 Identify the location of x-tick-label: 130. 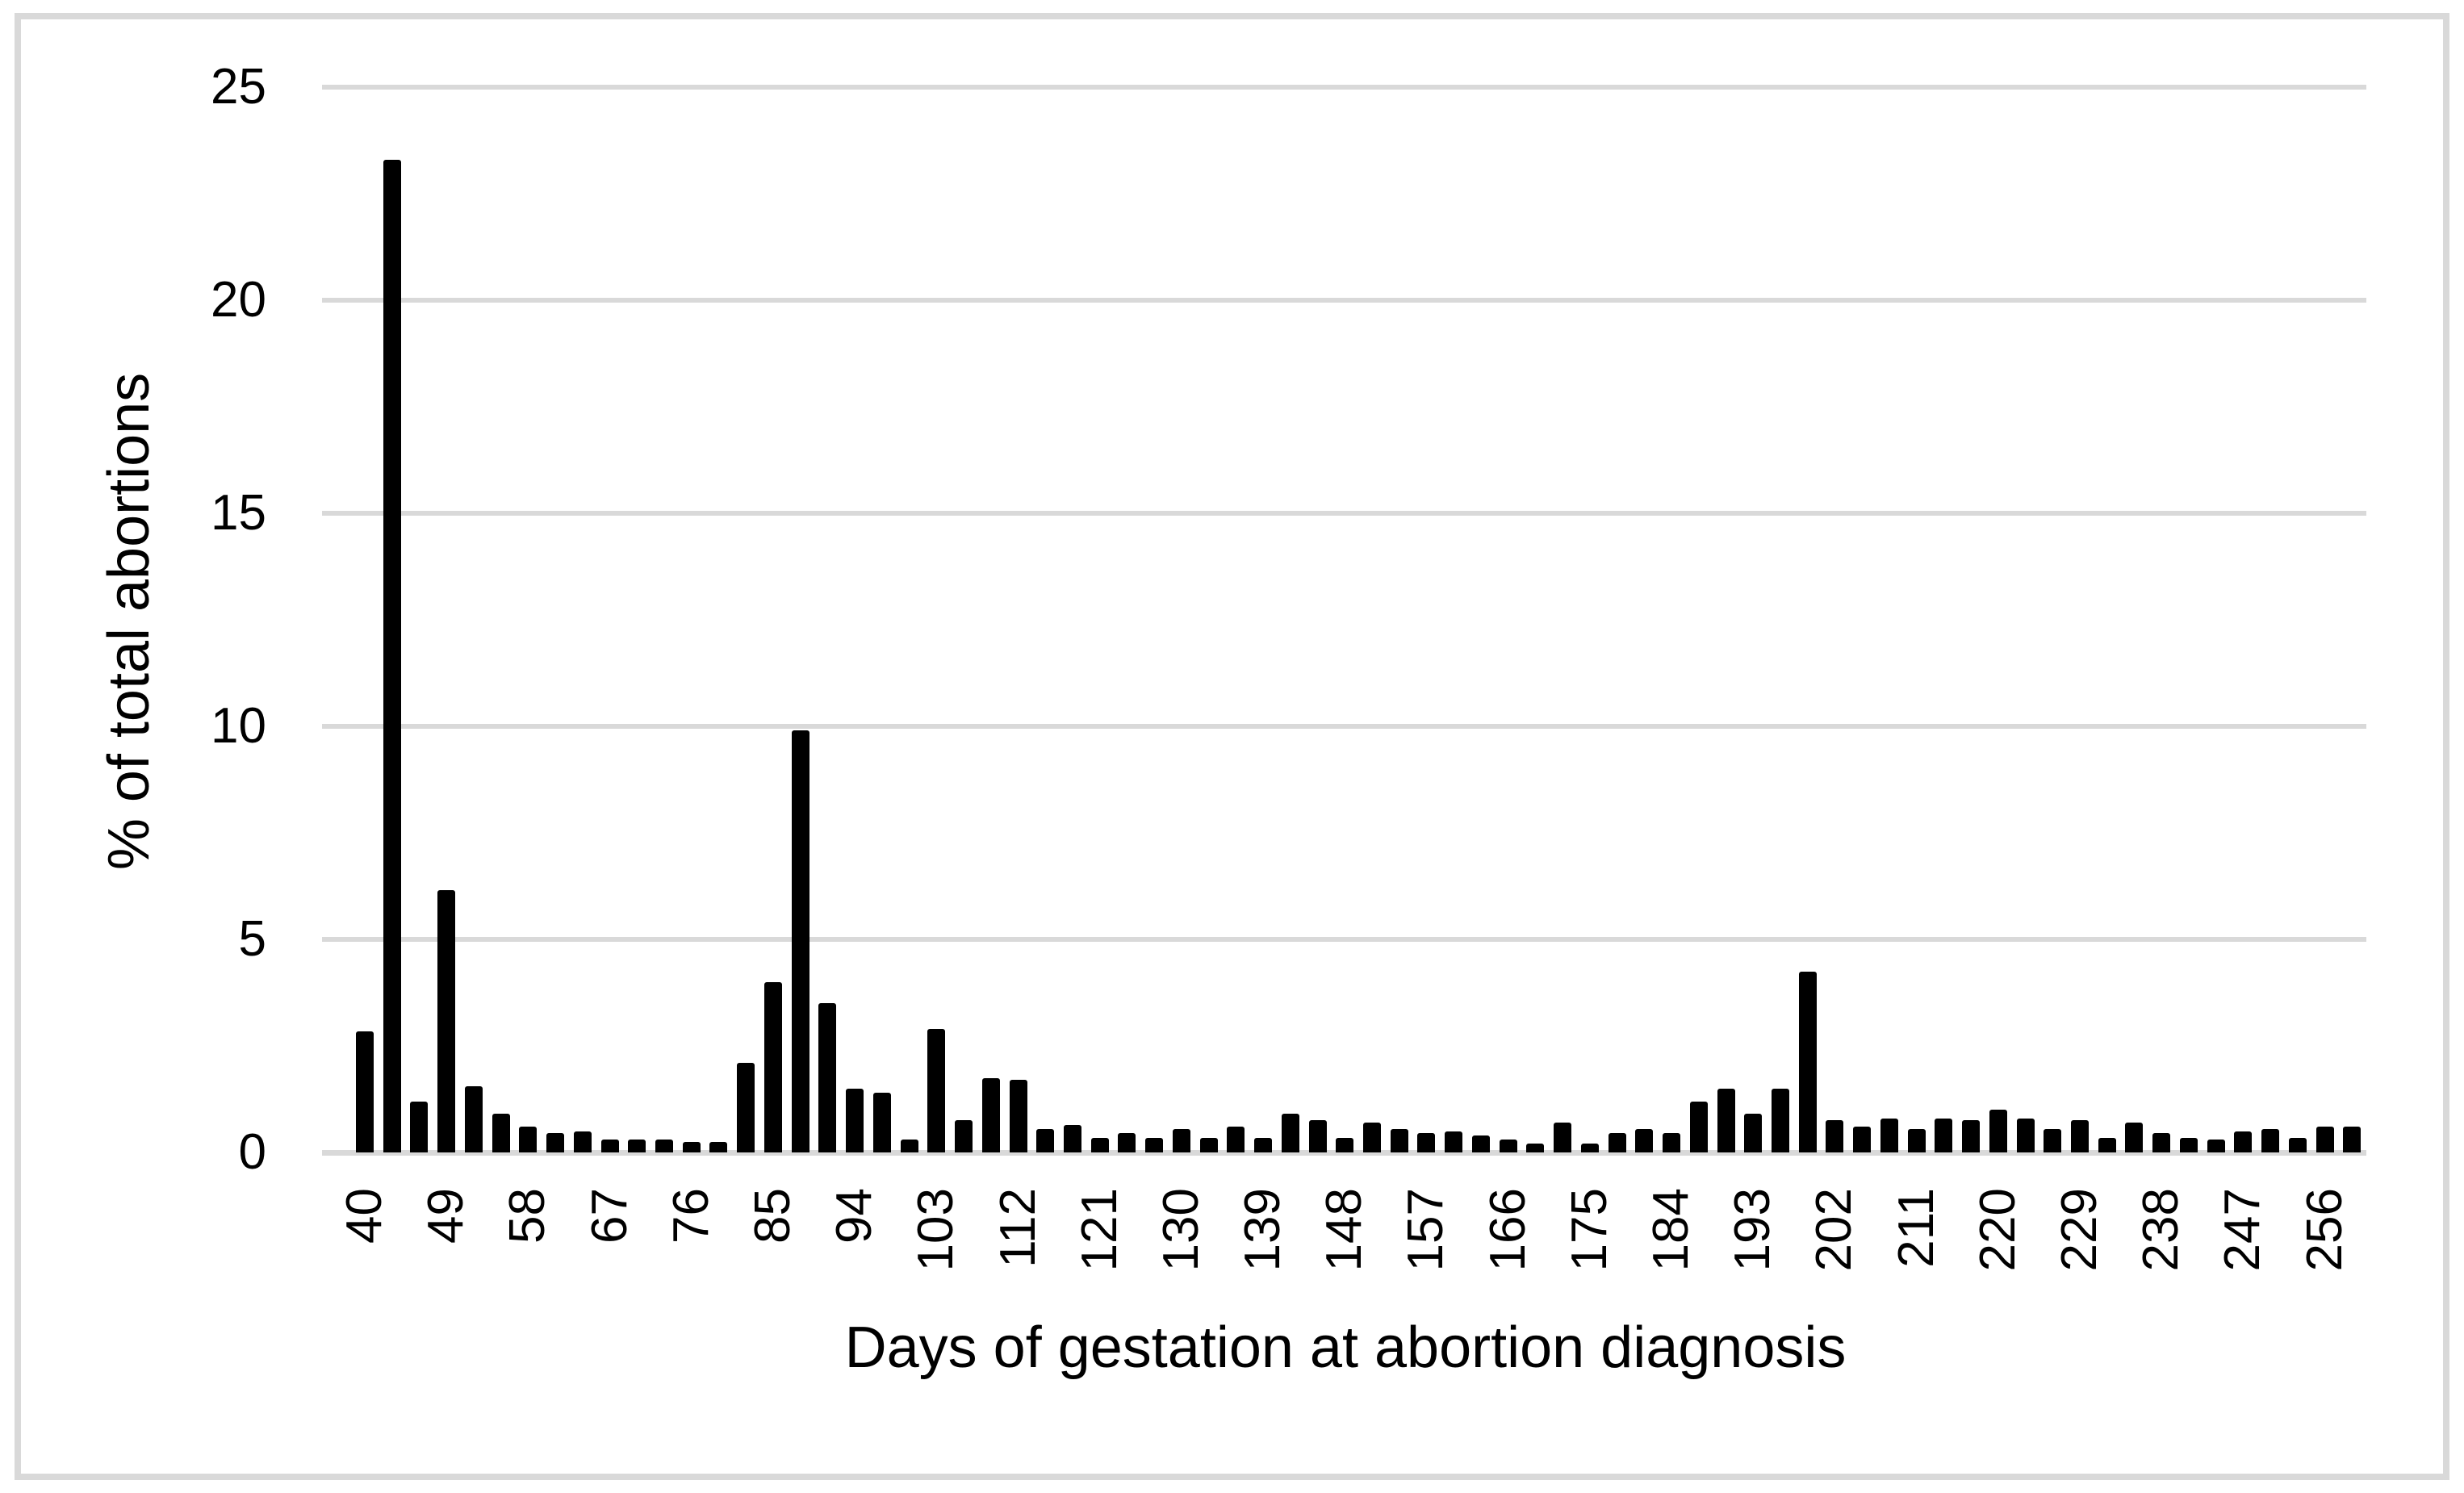
(1181, 1230).